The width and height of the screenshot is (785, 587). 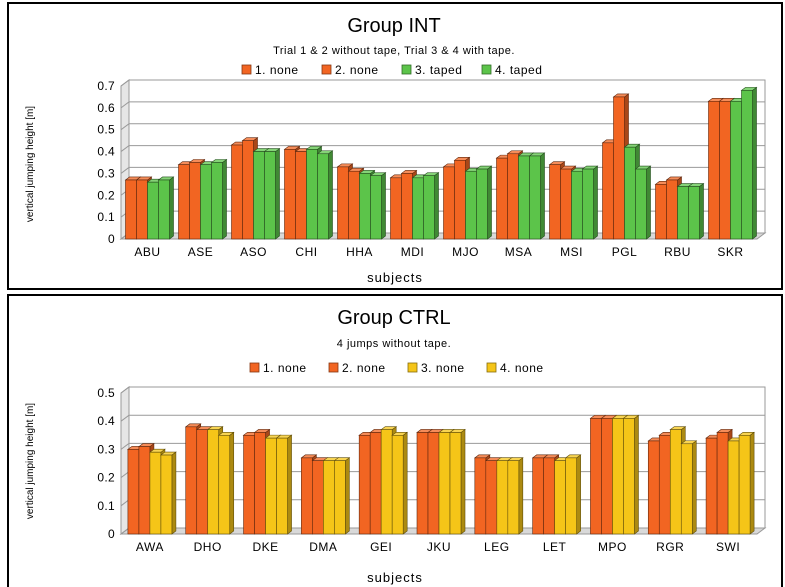 What do you see at coordinates (625, 252) in the screenshot?
I see `x-tick-label: PGL` at bounding box center [625, 252].